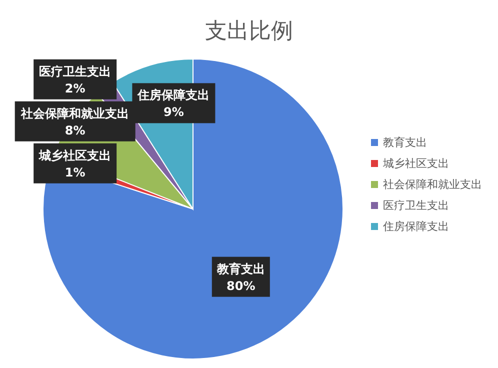 This screenshot has height=368, width=498. I want to click on legend-label: 教育支出, so click(405, 142).